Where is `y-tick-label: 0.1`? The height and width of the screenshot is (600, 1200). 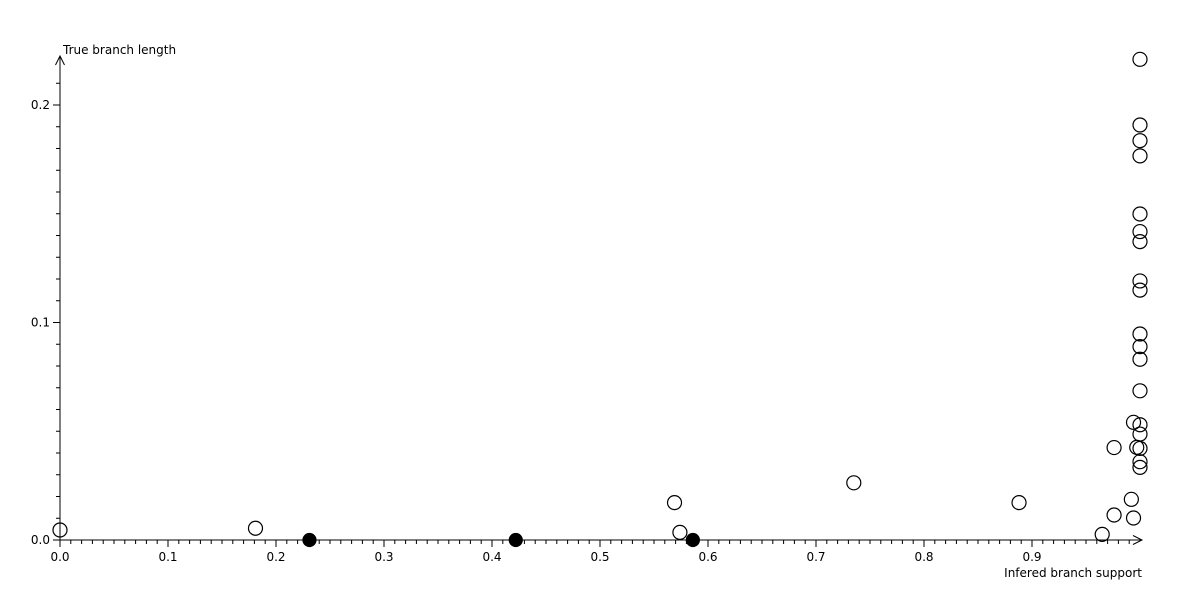 y-tick-label: 0.1 is located at coordinates (40, 323).